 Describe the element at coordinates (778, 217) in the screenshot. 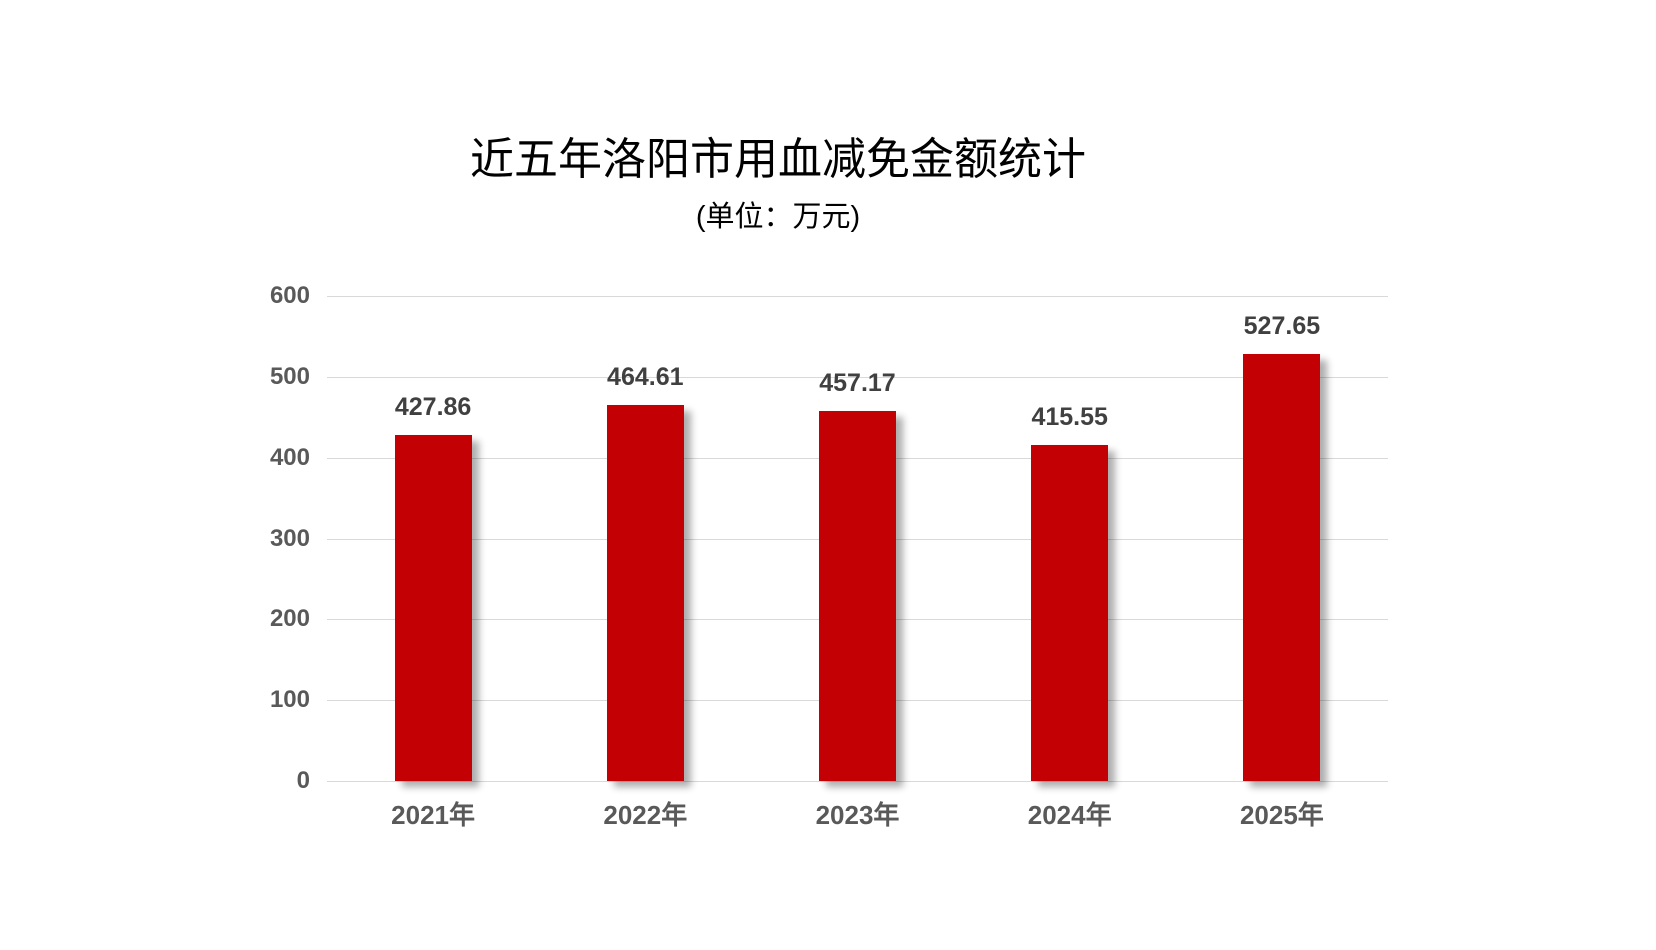

I see `chart-subtitle: (单位：万元)` at that location.